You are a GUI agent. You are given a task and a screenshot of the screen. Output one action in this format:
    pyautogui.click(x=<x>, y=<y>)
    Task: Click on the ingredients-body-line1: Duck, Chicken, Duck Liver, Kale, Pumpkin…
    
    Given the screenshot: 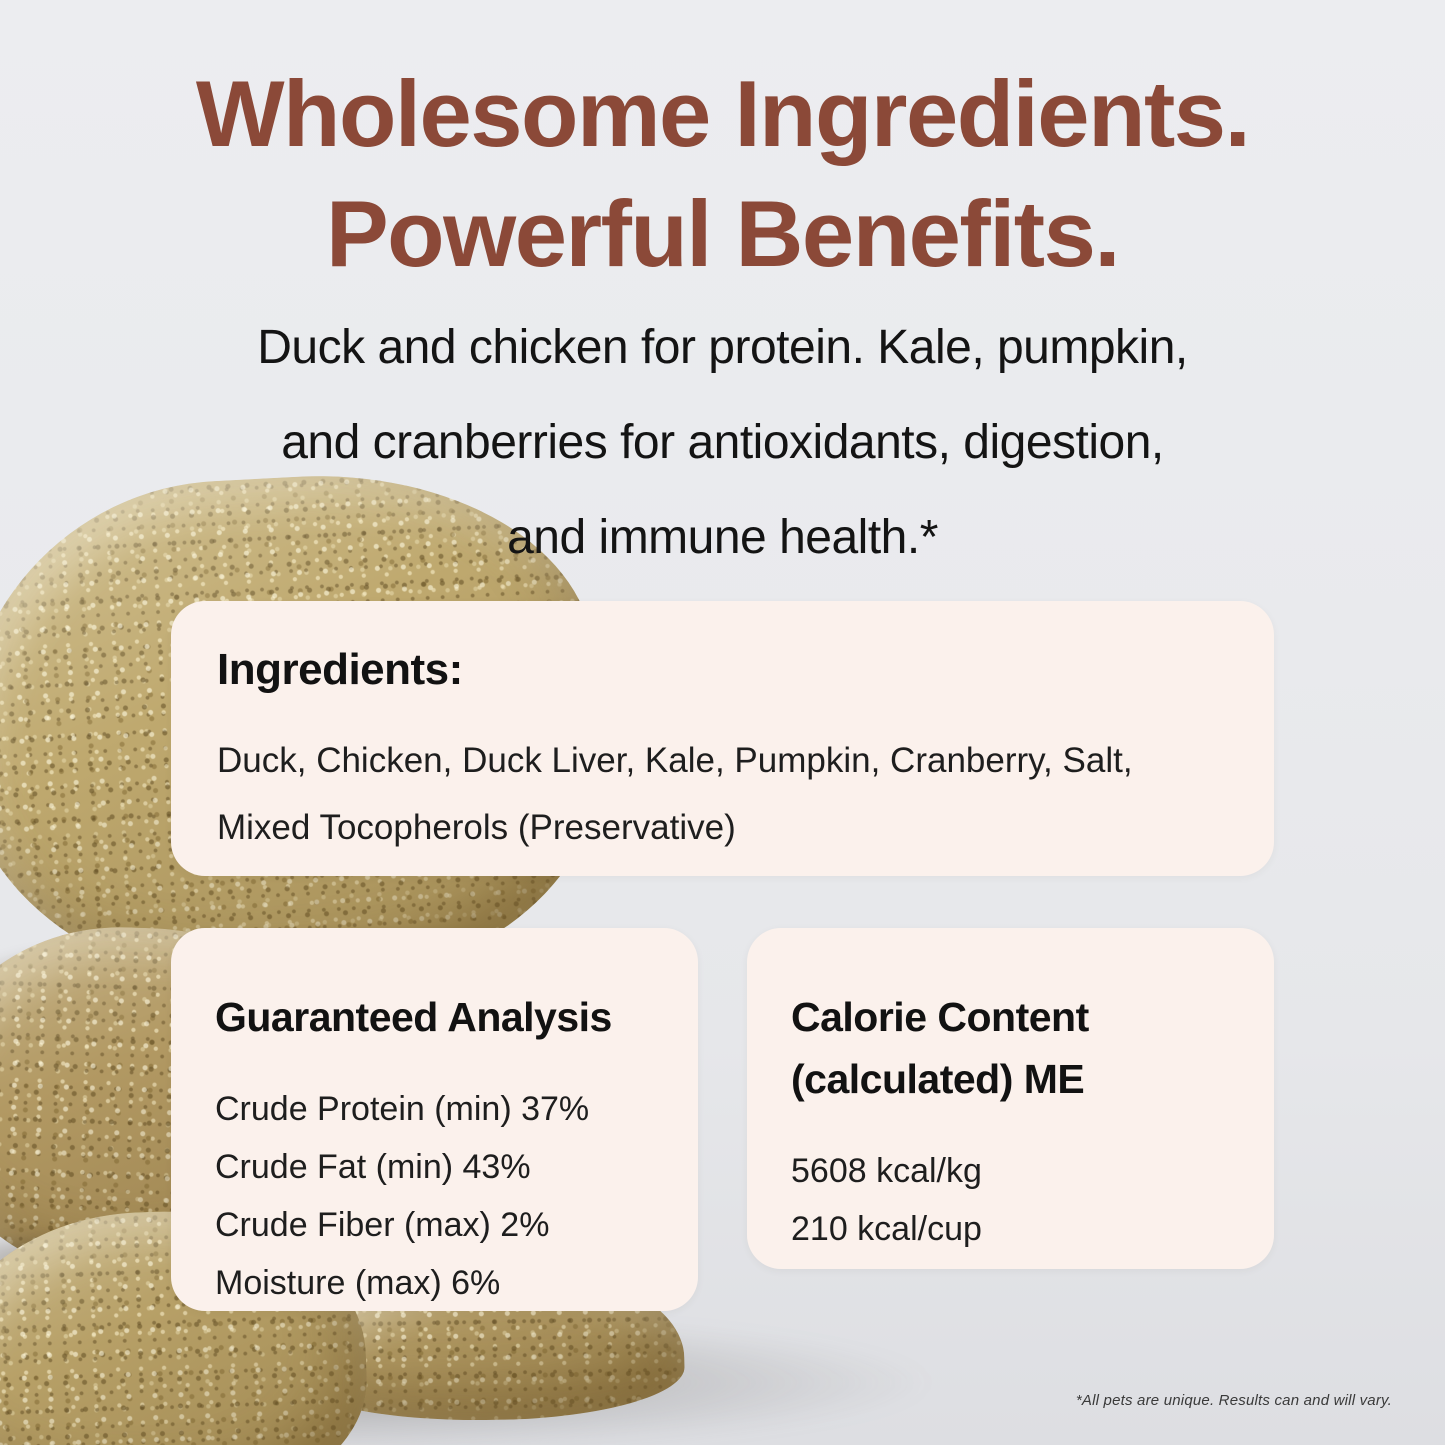 What is the action you would take?
    pyautogui.click(x=675, y=760)
    